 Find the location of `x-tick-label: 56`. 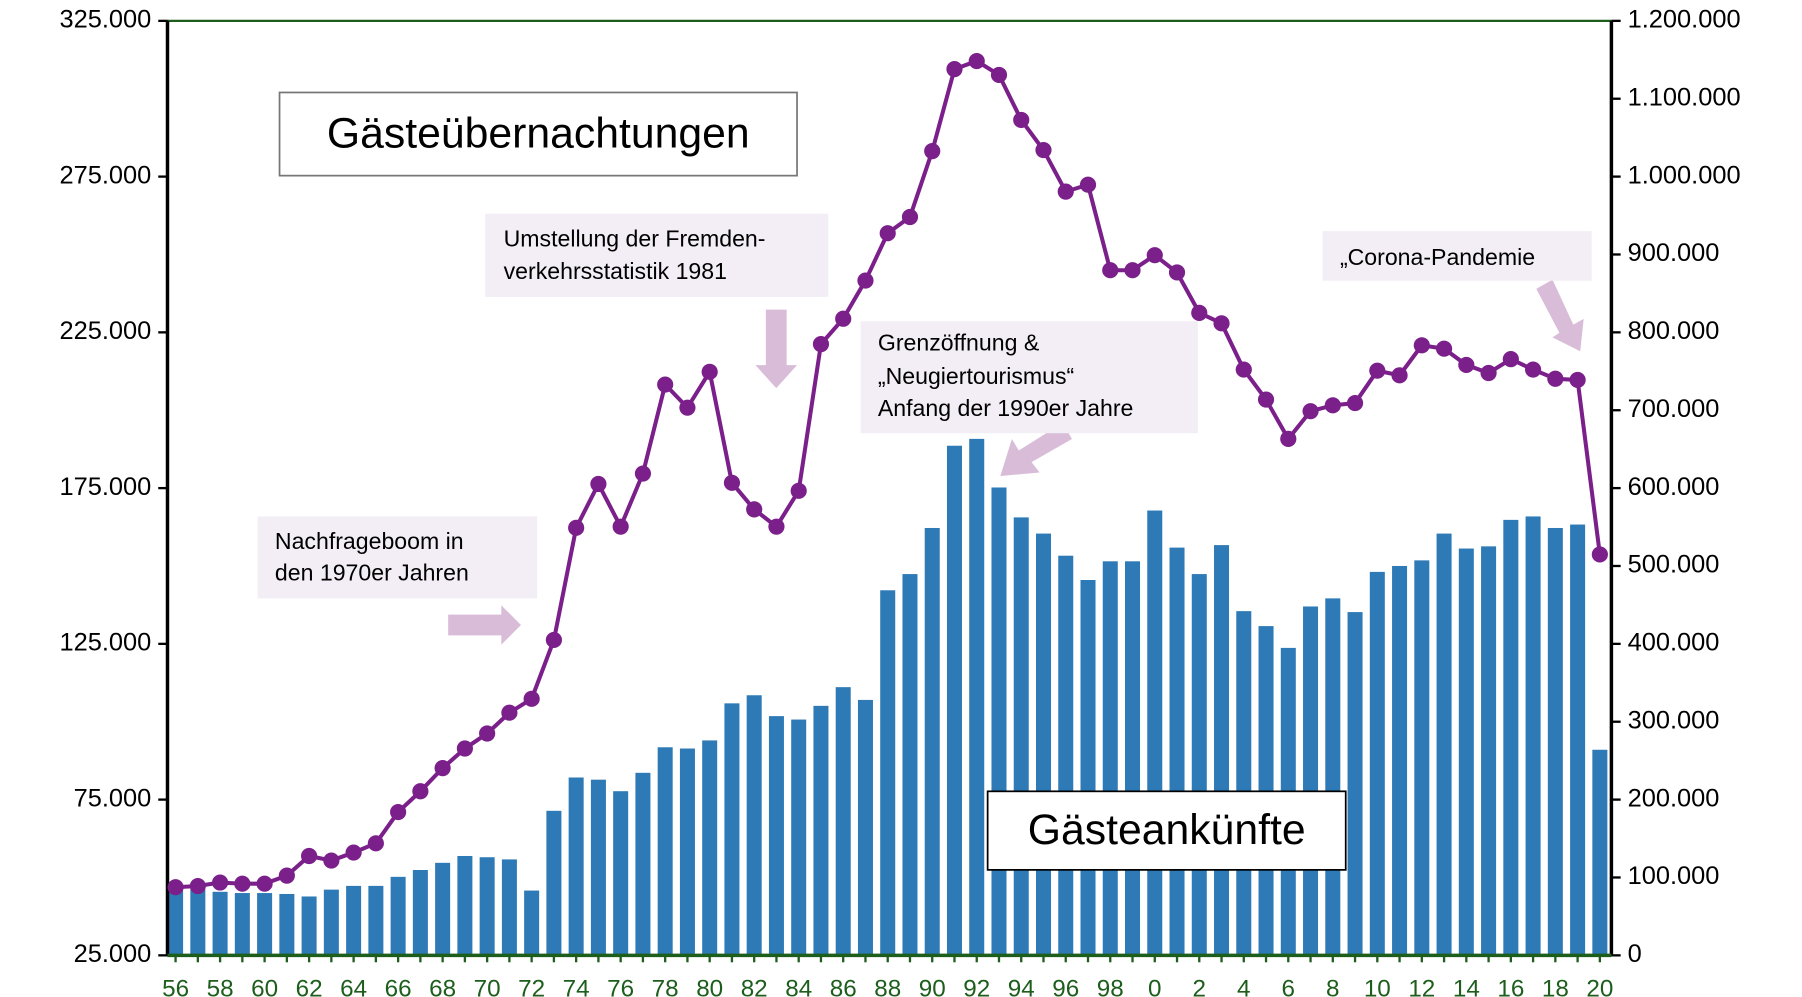

x-tick-label: 56 is located at coordinates (175, 986).